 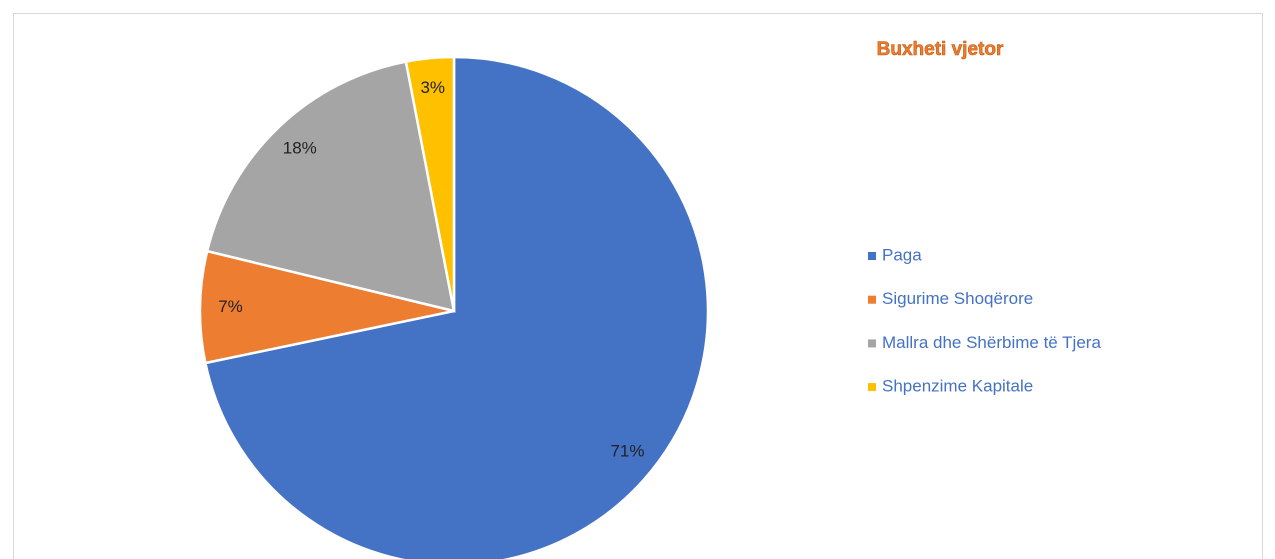 What do you see at coordinates (957, 298) in the screenshot?
I see `legend-label: Sigurime Shoqërore` at bounding box center [957, 298].